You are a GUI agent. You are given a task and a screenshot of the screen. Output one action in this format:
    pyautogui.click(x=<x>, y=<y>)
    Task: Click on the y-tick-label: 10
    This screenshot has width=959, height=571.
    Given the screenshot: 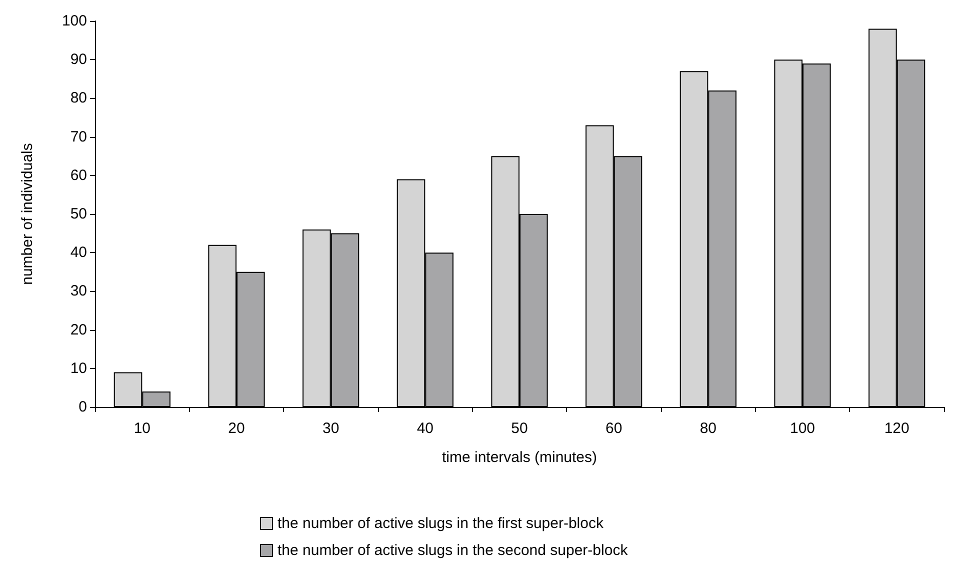 What is the action you would take?
    pyautogui.click(x=78, y=368)
    